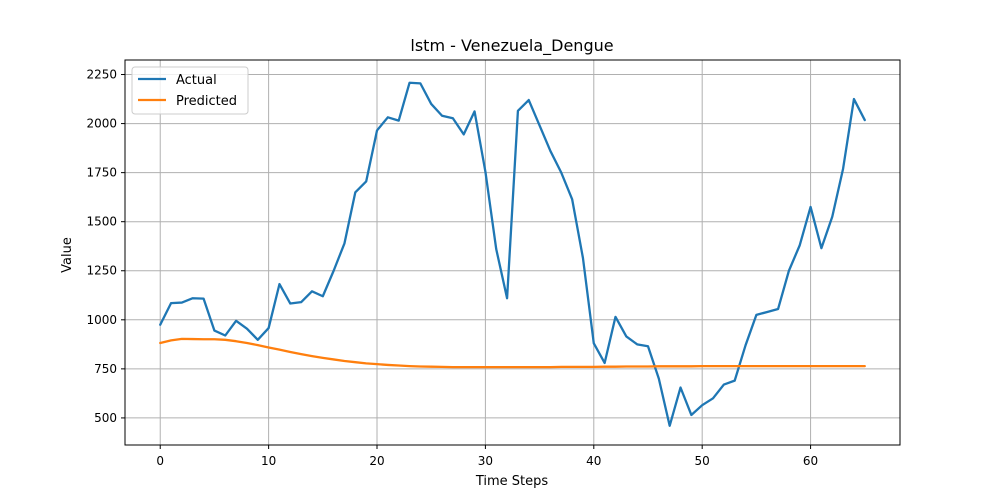 This screenshot has width=1000, height=504. I want to click on y-tick-label: 1500, so click(101, 222).